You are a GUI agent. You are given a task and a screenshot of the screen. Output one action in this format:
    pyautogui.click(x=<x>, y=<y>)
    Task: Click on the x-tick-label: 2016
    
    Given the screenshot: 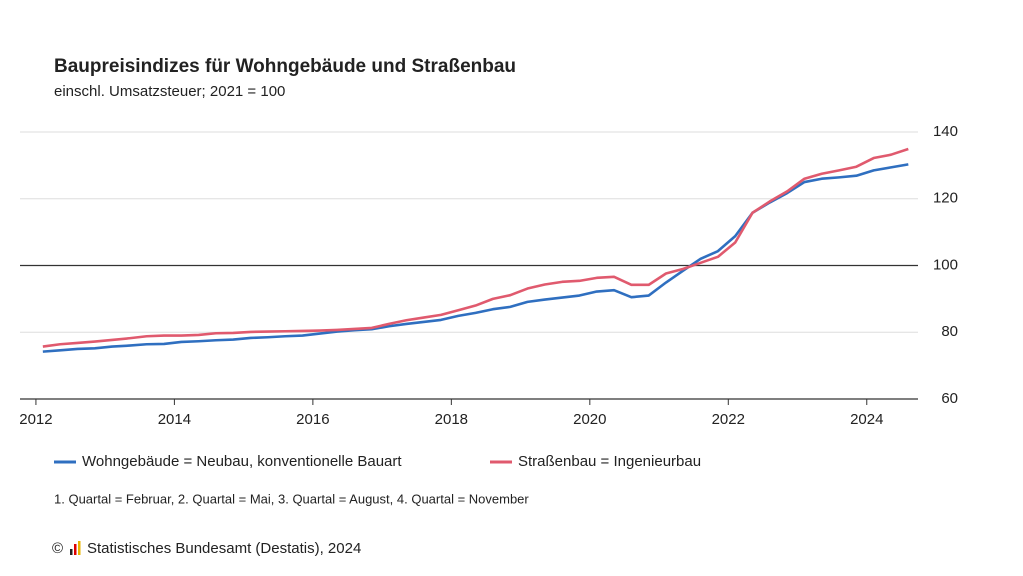 What is the action you would take?
    pyautogui.click(x=312, y=419)
    